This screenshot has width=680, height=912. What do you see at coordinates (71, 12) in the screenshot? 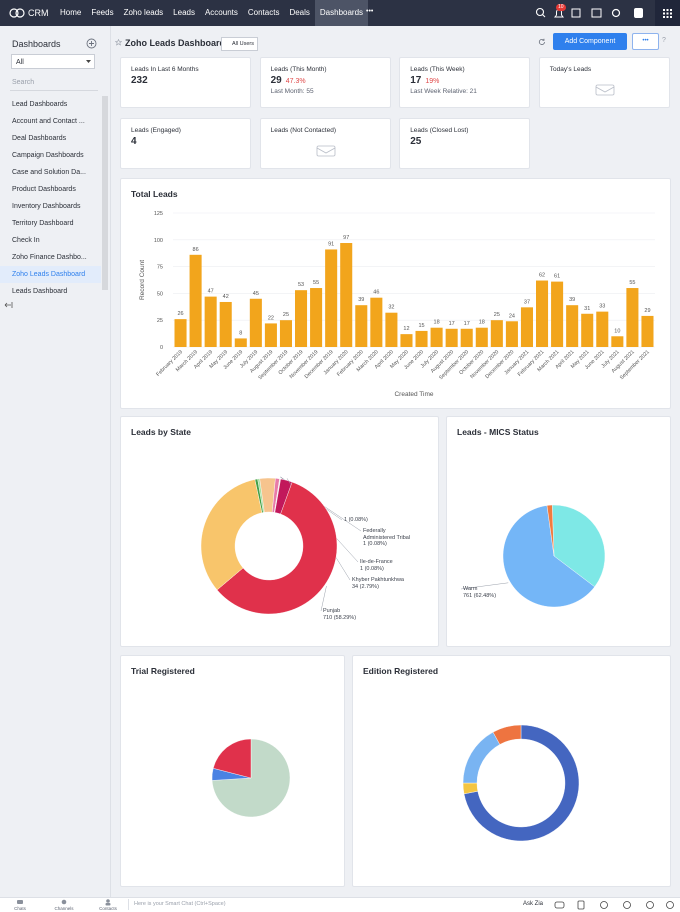
I see `nav-tab: Home` at bounding box center [71, 12].